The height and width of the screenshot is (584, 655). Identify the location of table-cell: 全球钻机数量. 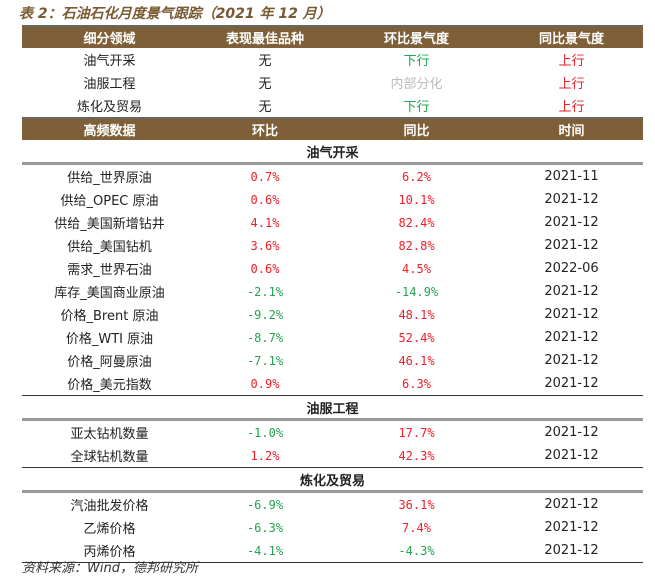
(109, 457).